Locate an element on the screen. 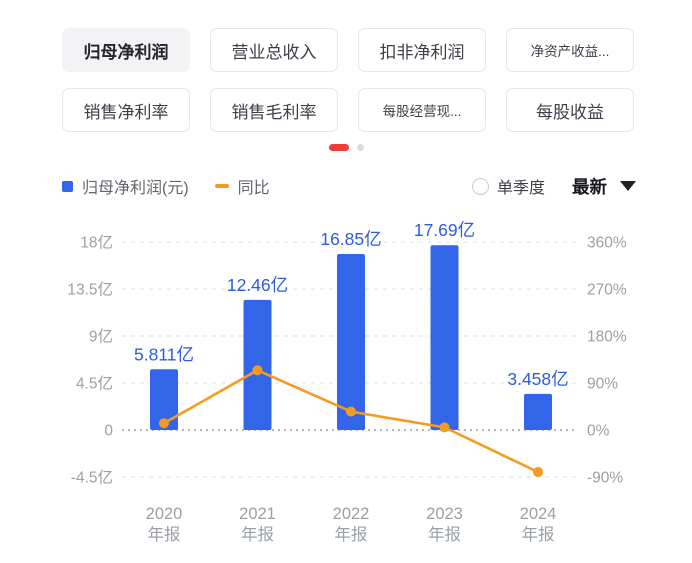  bar-2021 is located at coordinates (257, 364).